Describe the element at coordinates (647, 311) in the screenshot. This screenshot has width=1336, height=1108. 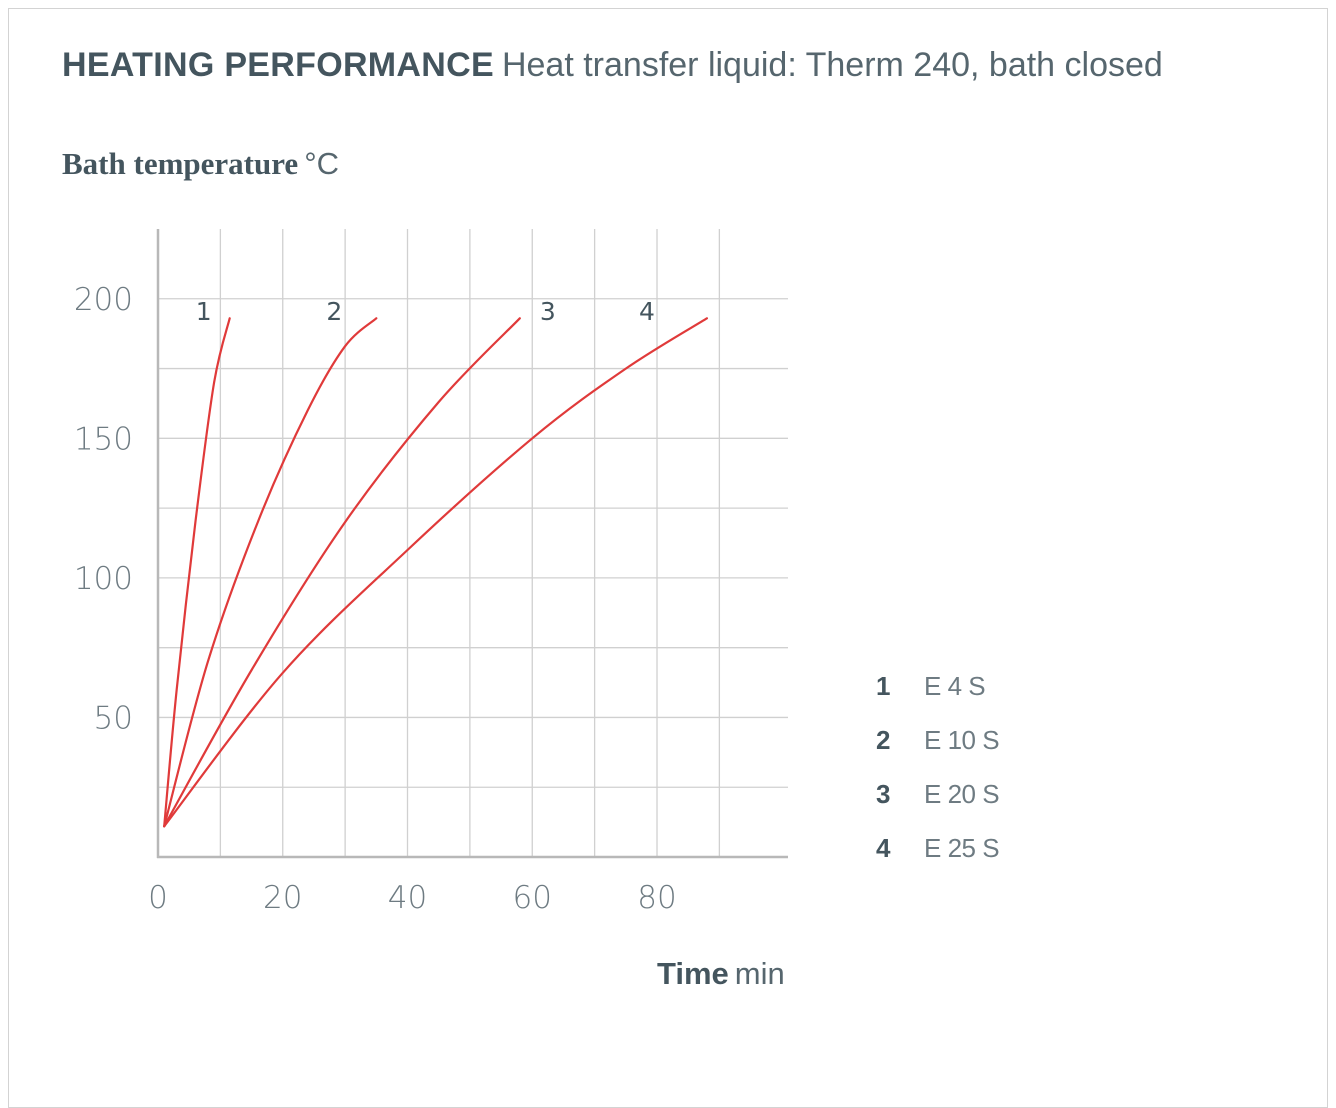
I see `series-label-4: 4` at that location.